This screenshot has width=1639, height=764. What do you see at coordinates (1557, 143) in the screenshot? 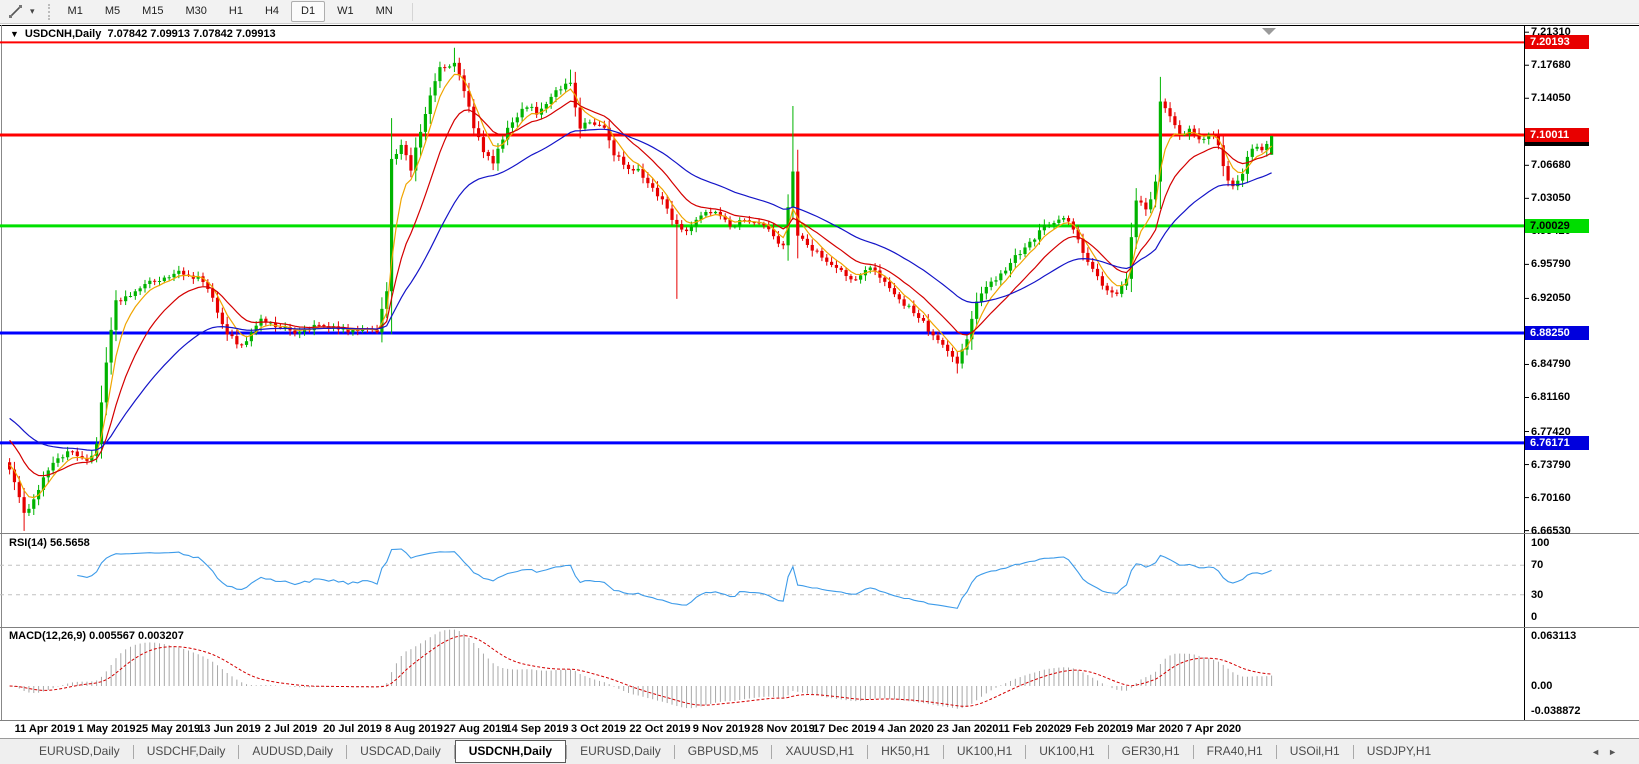
I see `current-price-badge` at bounding box center [1557, 143].